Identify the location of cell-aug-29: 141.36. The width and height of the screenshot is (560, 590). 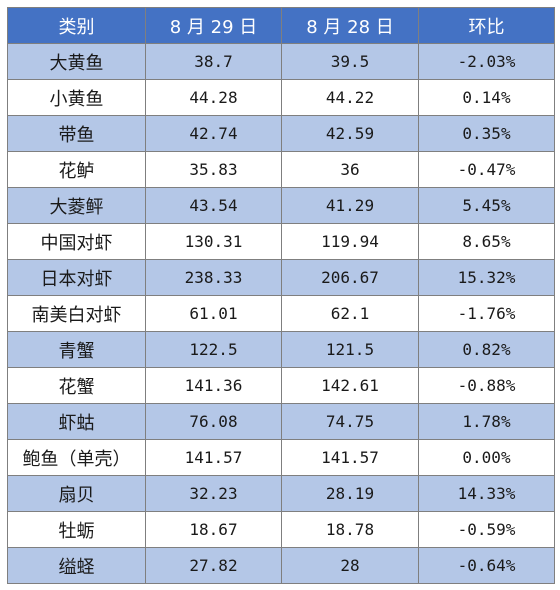
(213, 385).